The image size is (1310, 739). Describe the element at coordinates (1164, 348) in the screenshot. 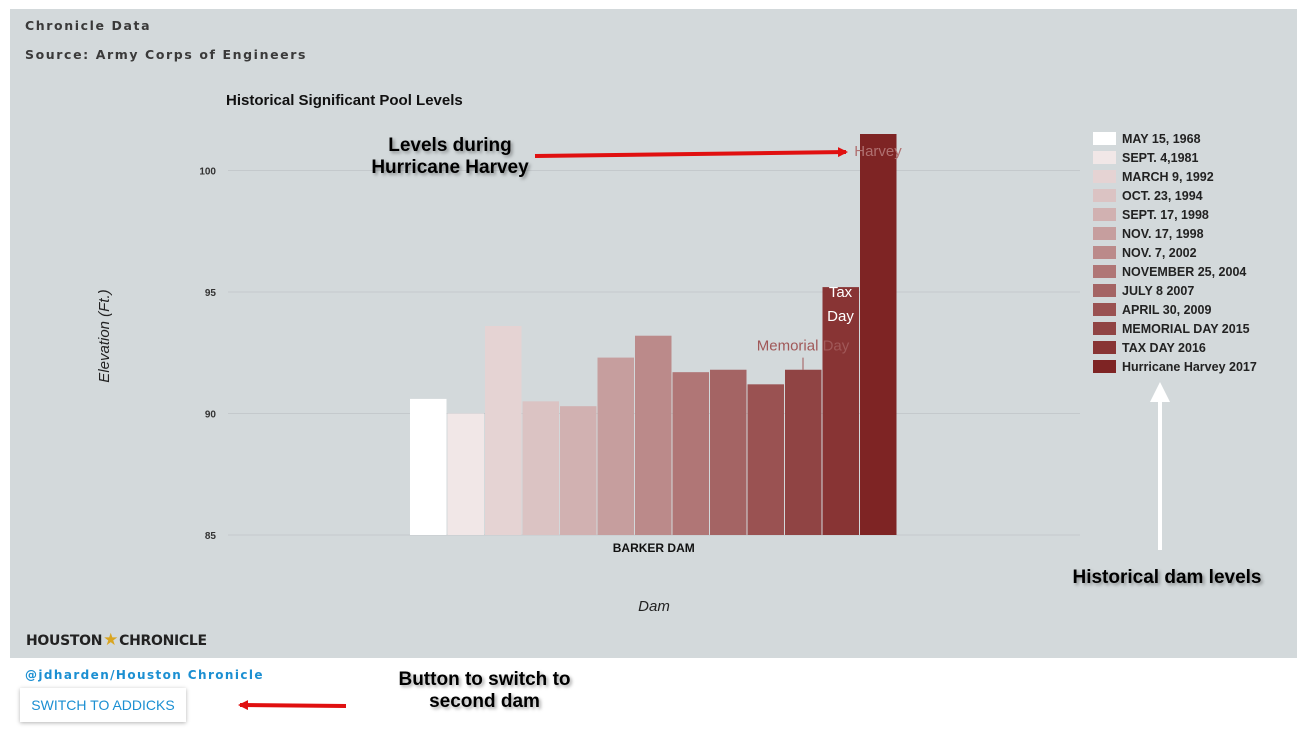

I see `legend-label: TAX DAY 2016` at that location.